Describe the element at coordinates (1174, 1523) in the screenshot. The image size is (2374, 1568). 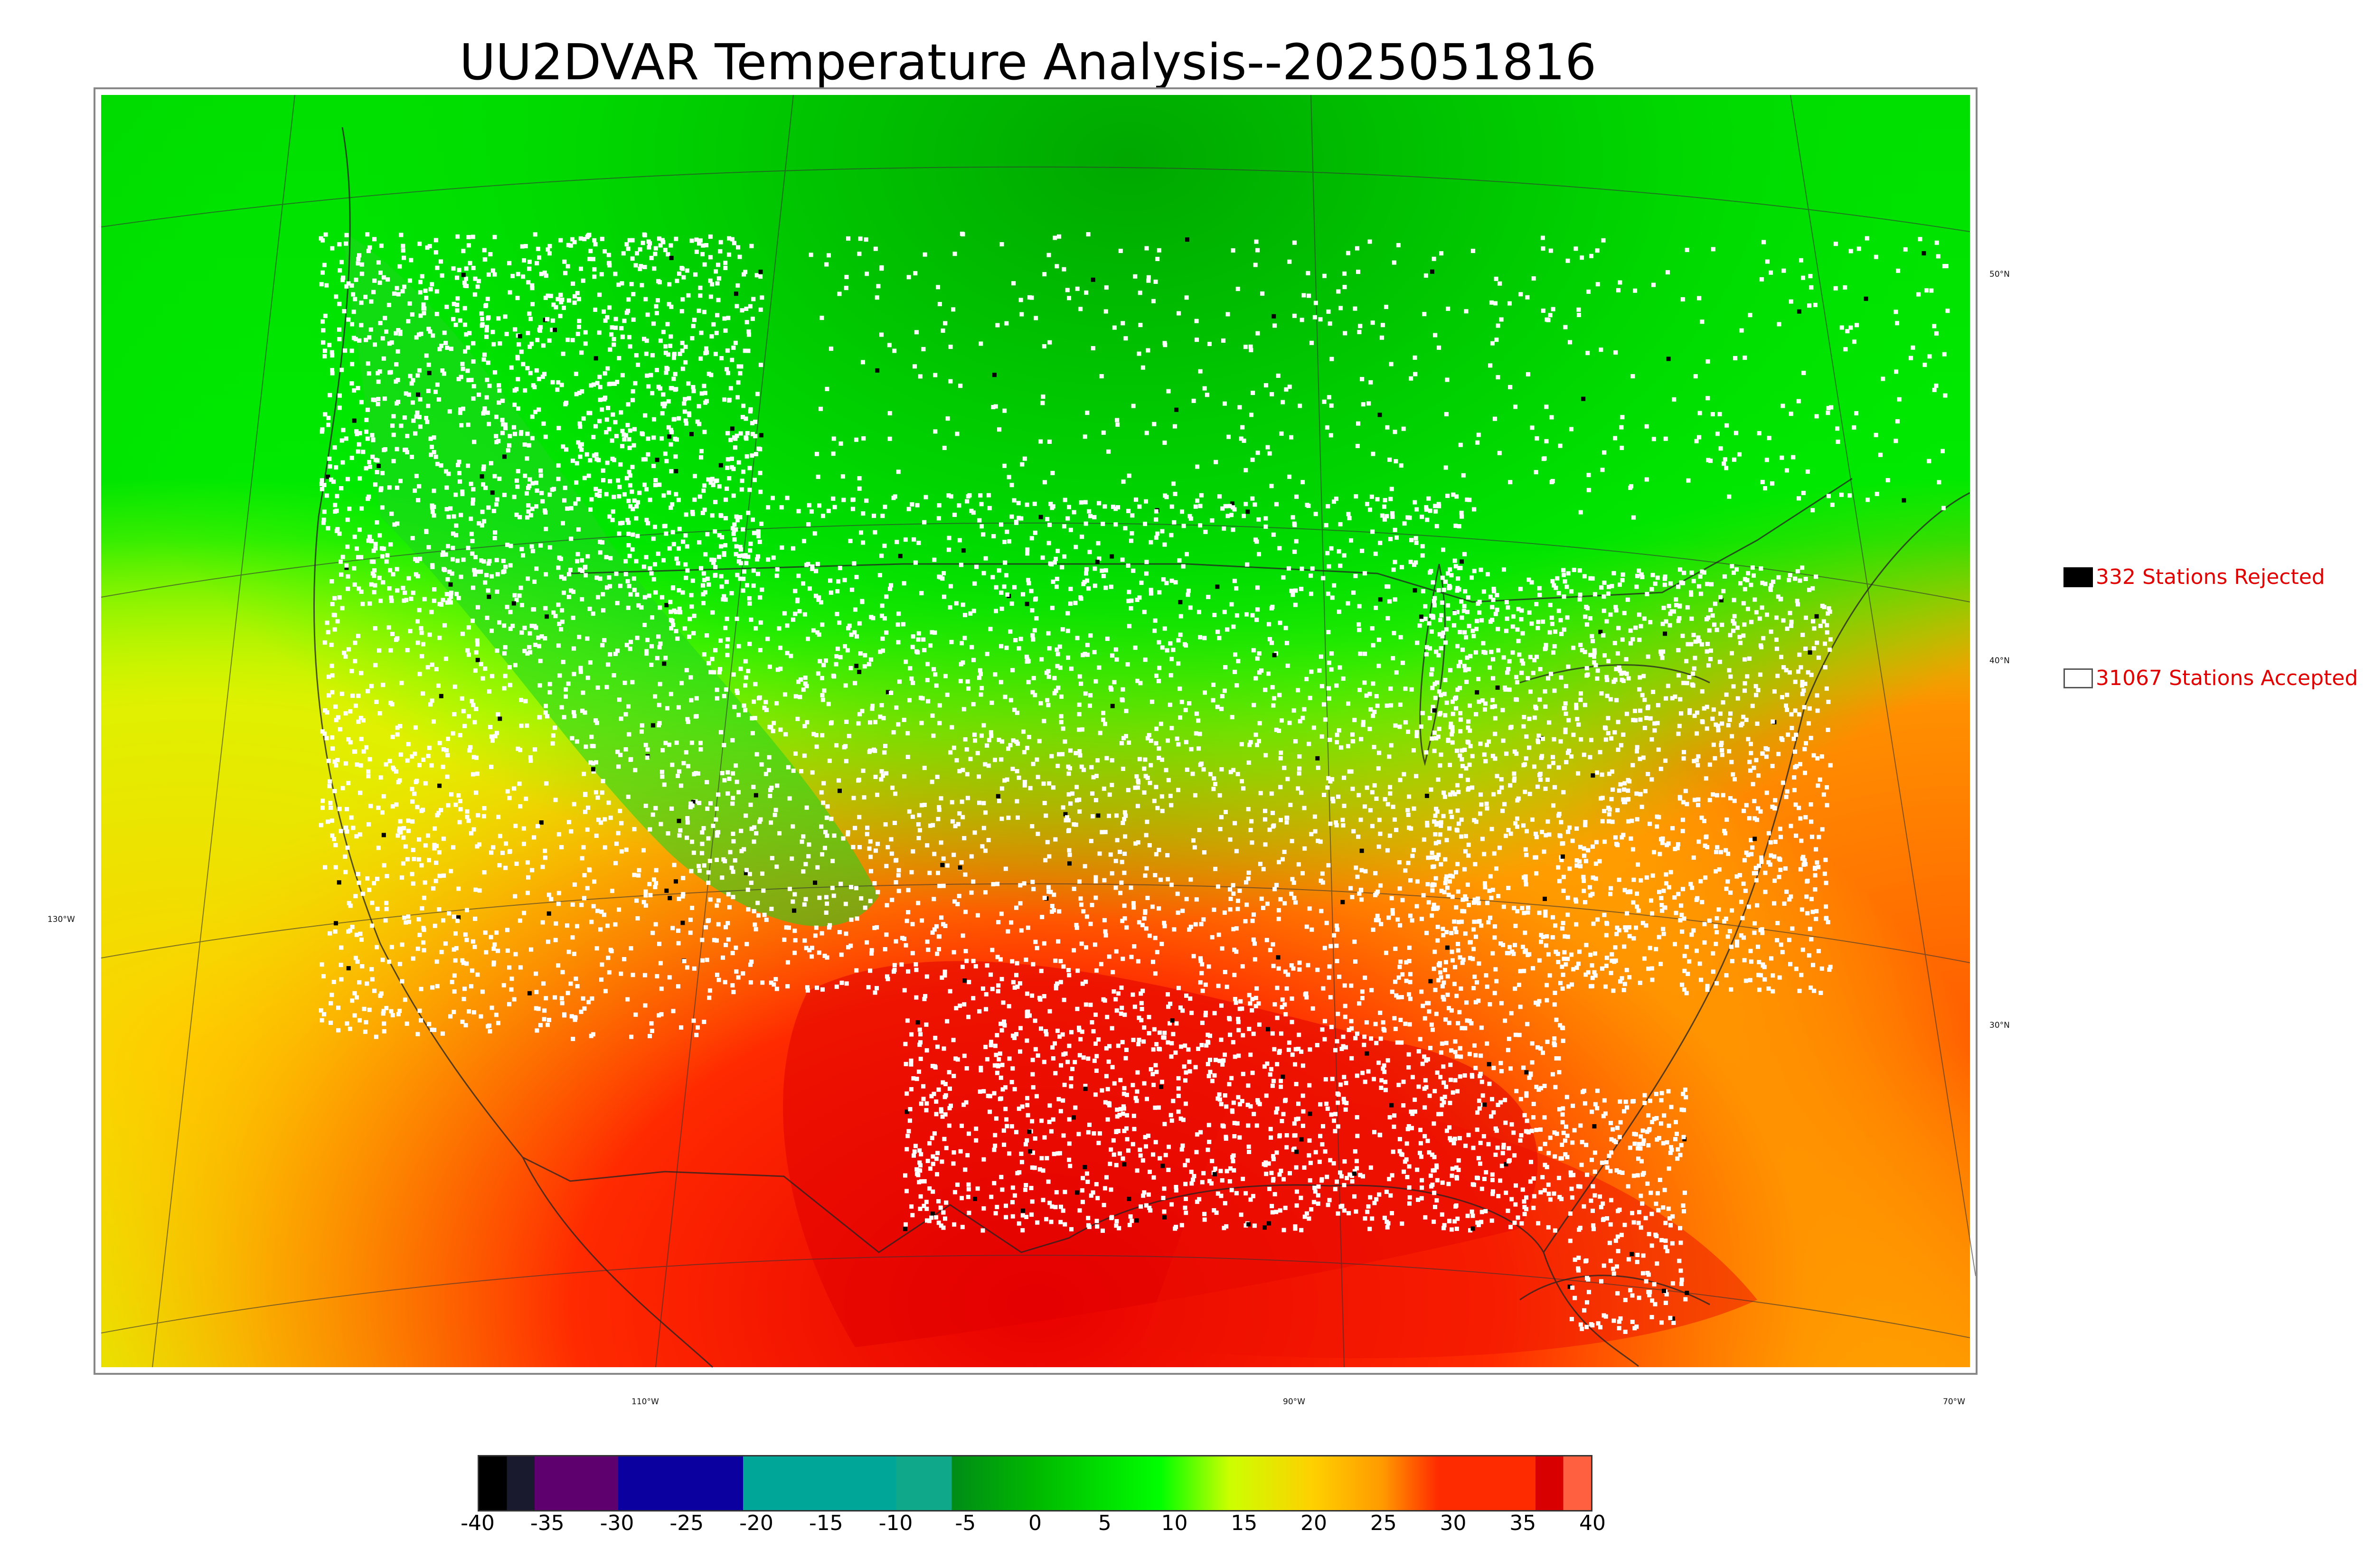
I see `colorbar-tick-label: 10` at that location.